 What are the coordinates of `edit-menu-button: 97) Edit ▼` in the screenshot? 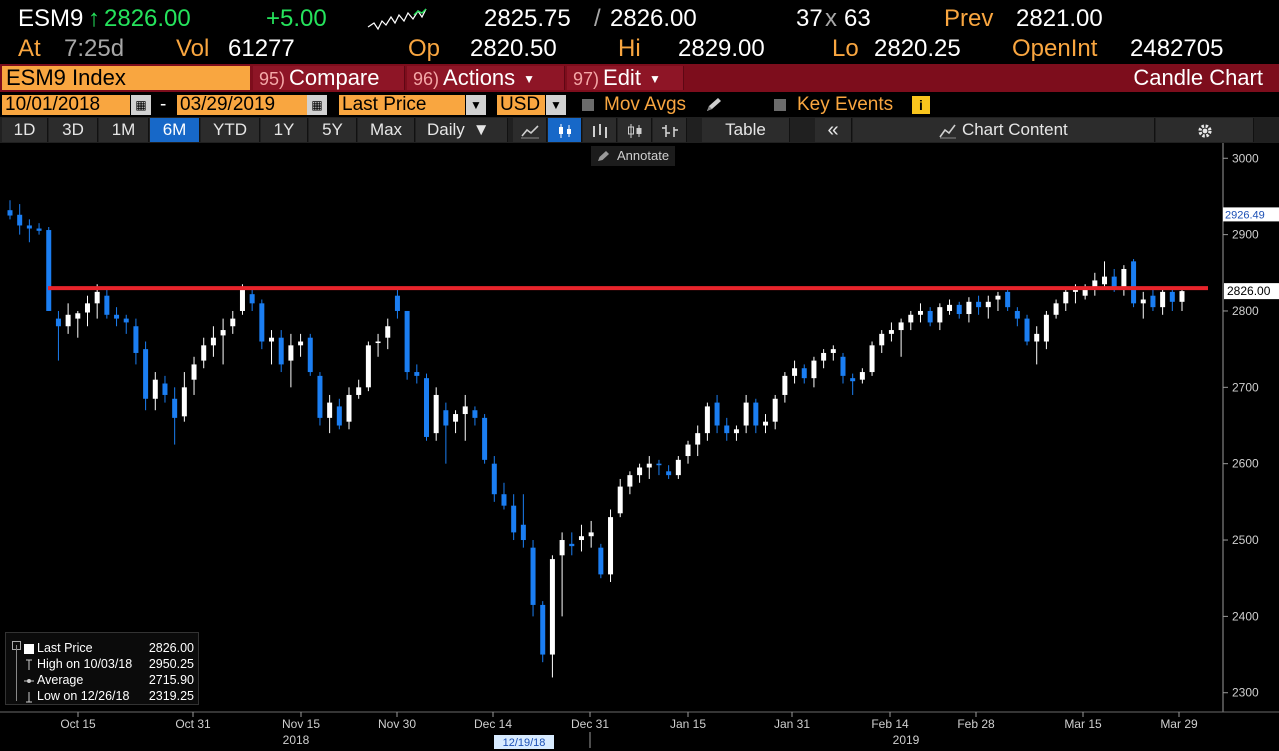 It's located at (625, 78).